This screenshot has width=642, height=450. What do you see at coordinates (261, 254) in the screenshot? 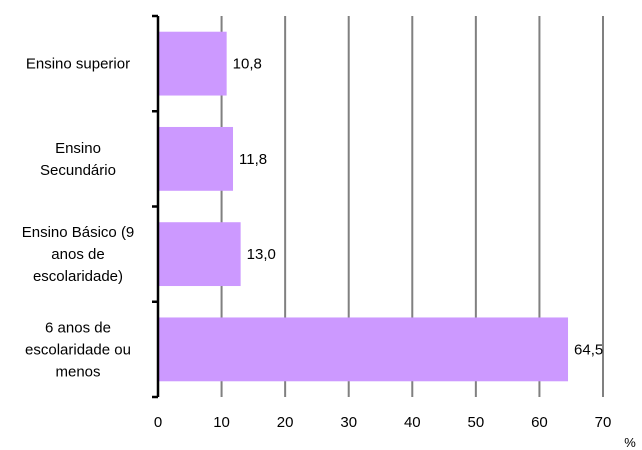
I see `data-label: 13,0` at bounding box center [261, 254].